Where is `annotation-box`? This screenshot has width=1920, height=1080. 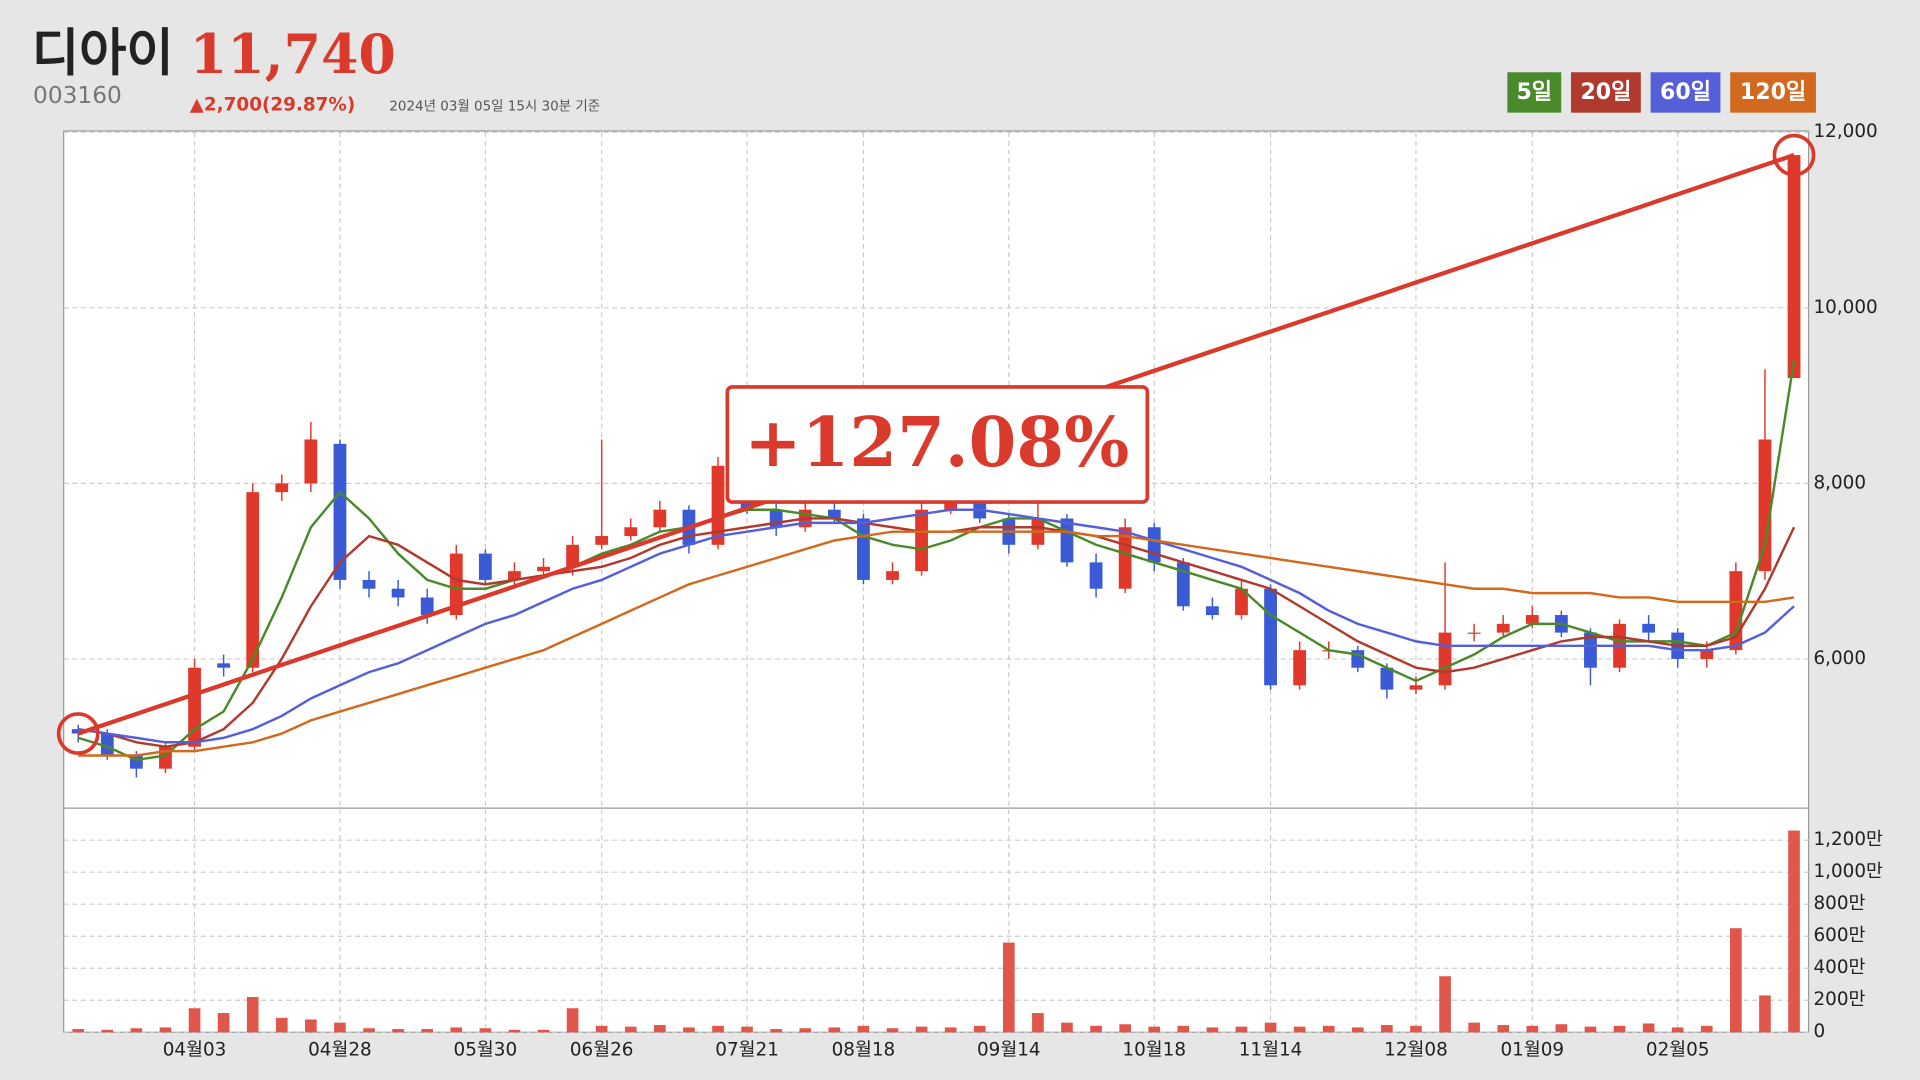 annotation-box is located at coordinates (937, 444).